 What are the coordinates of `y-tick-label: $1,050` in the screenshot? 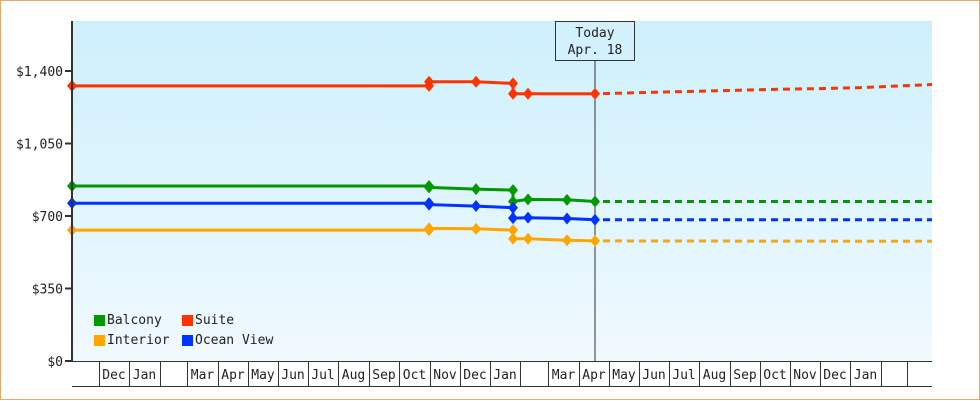 It's located at (39, 145).